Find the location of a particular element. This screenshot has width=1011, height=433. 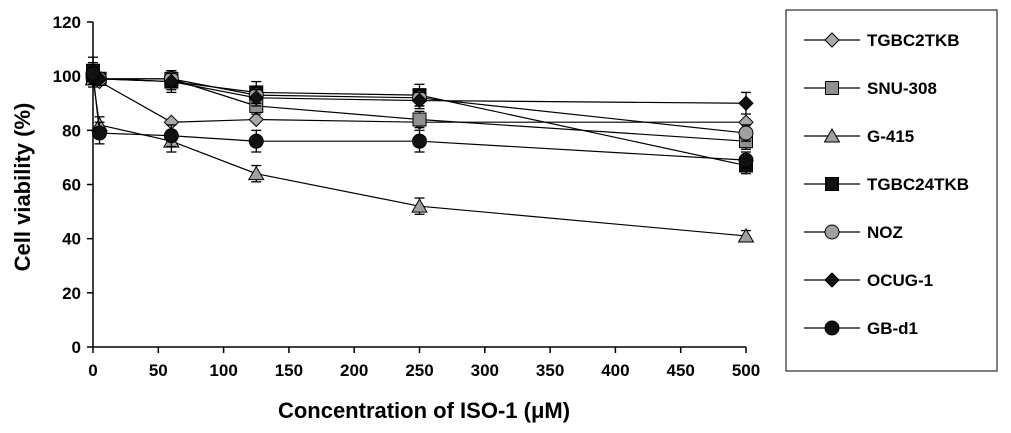

x-tick-label: 150 is located at coordinates (289, 370).